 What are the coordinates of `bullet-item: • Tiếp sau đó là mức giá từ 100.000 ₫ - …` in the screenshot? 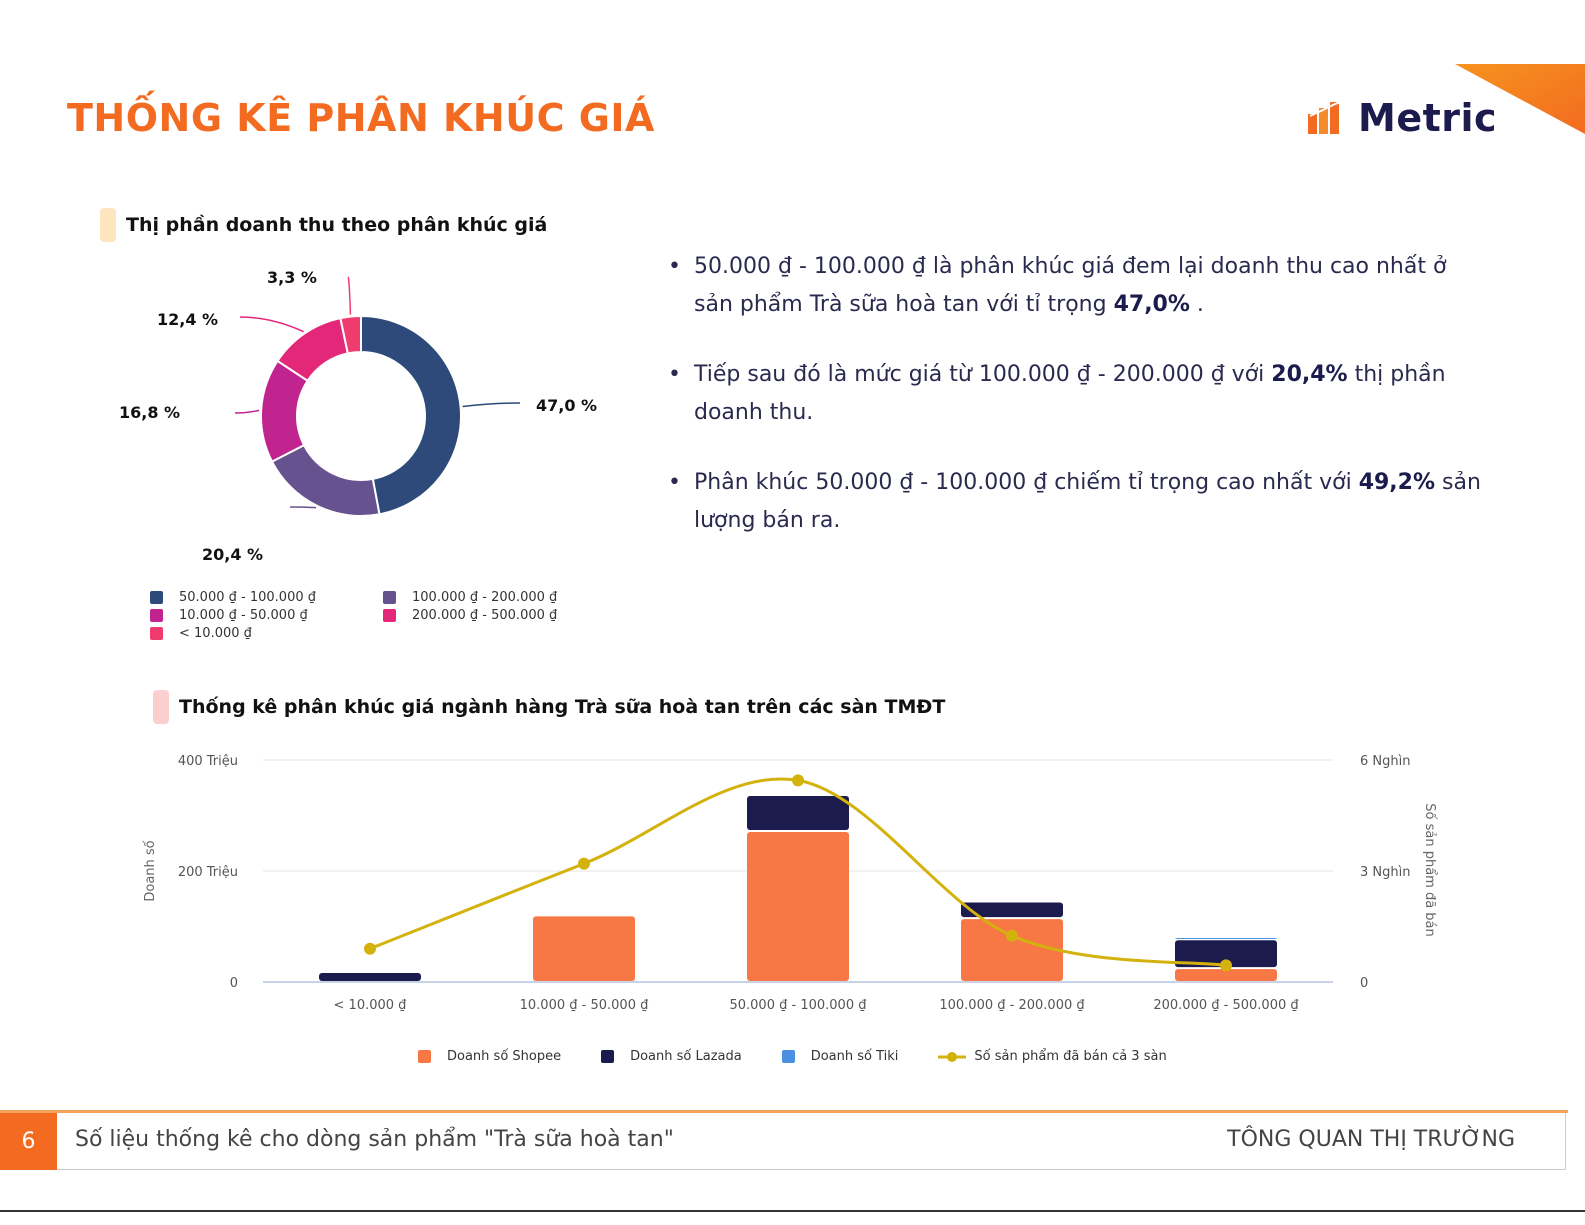 It's located at (1078, 394).